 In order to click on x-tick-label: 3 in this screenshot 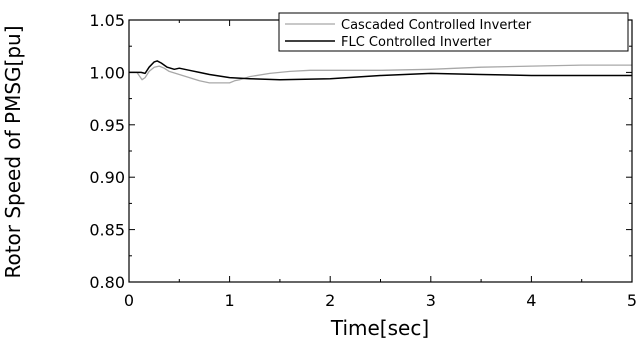, I will do `click(431, 300)`.